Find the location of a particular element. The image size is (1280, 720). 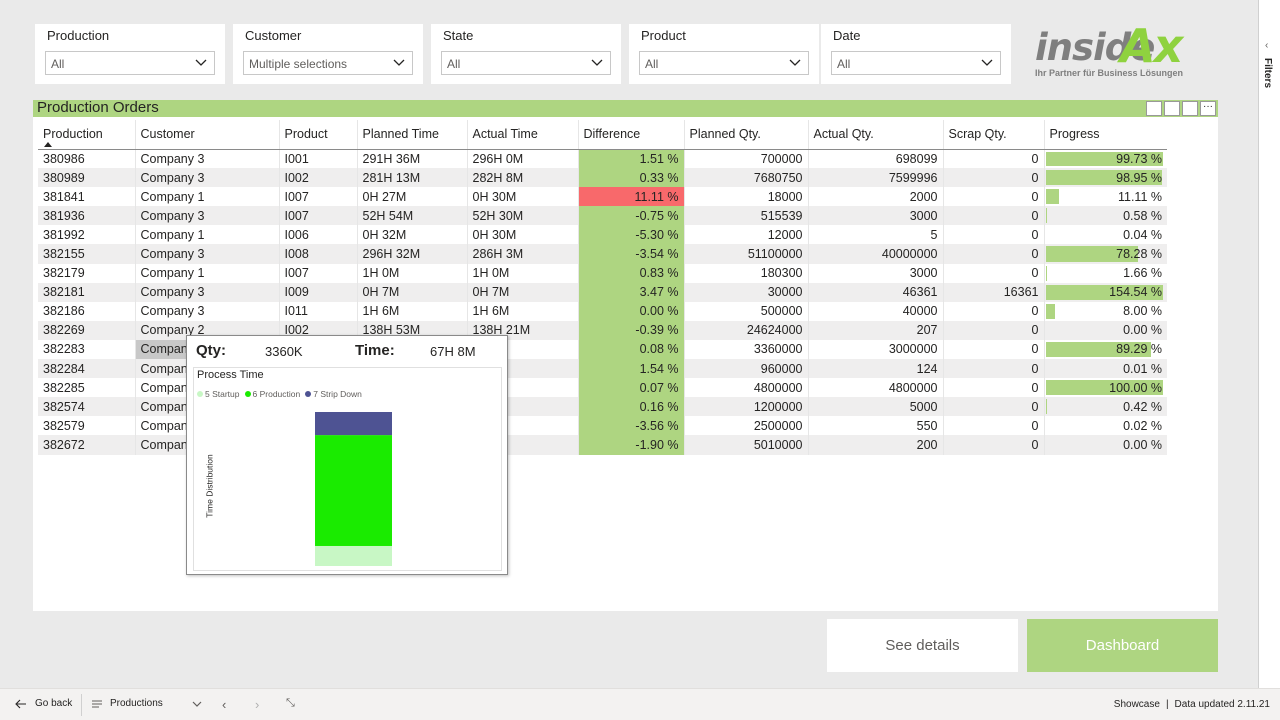

cell-progress: 0.00 % is located at coordinates (1105, 445).